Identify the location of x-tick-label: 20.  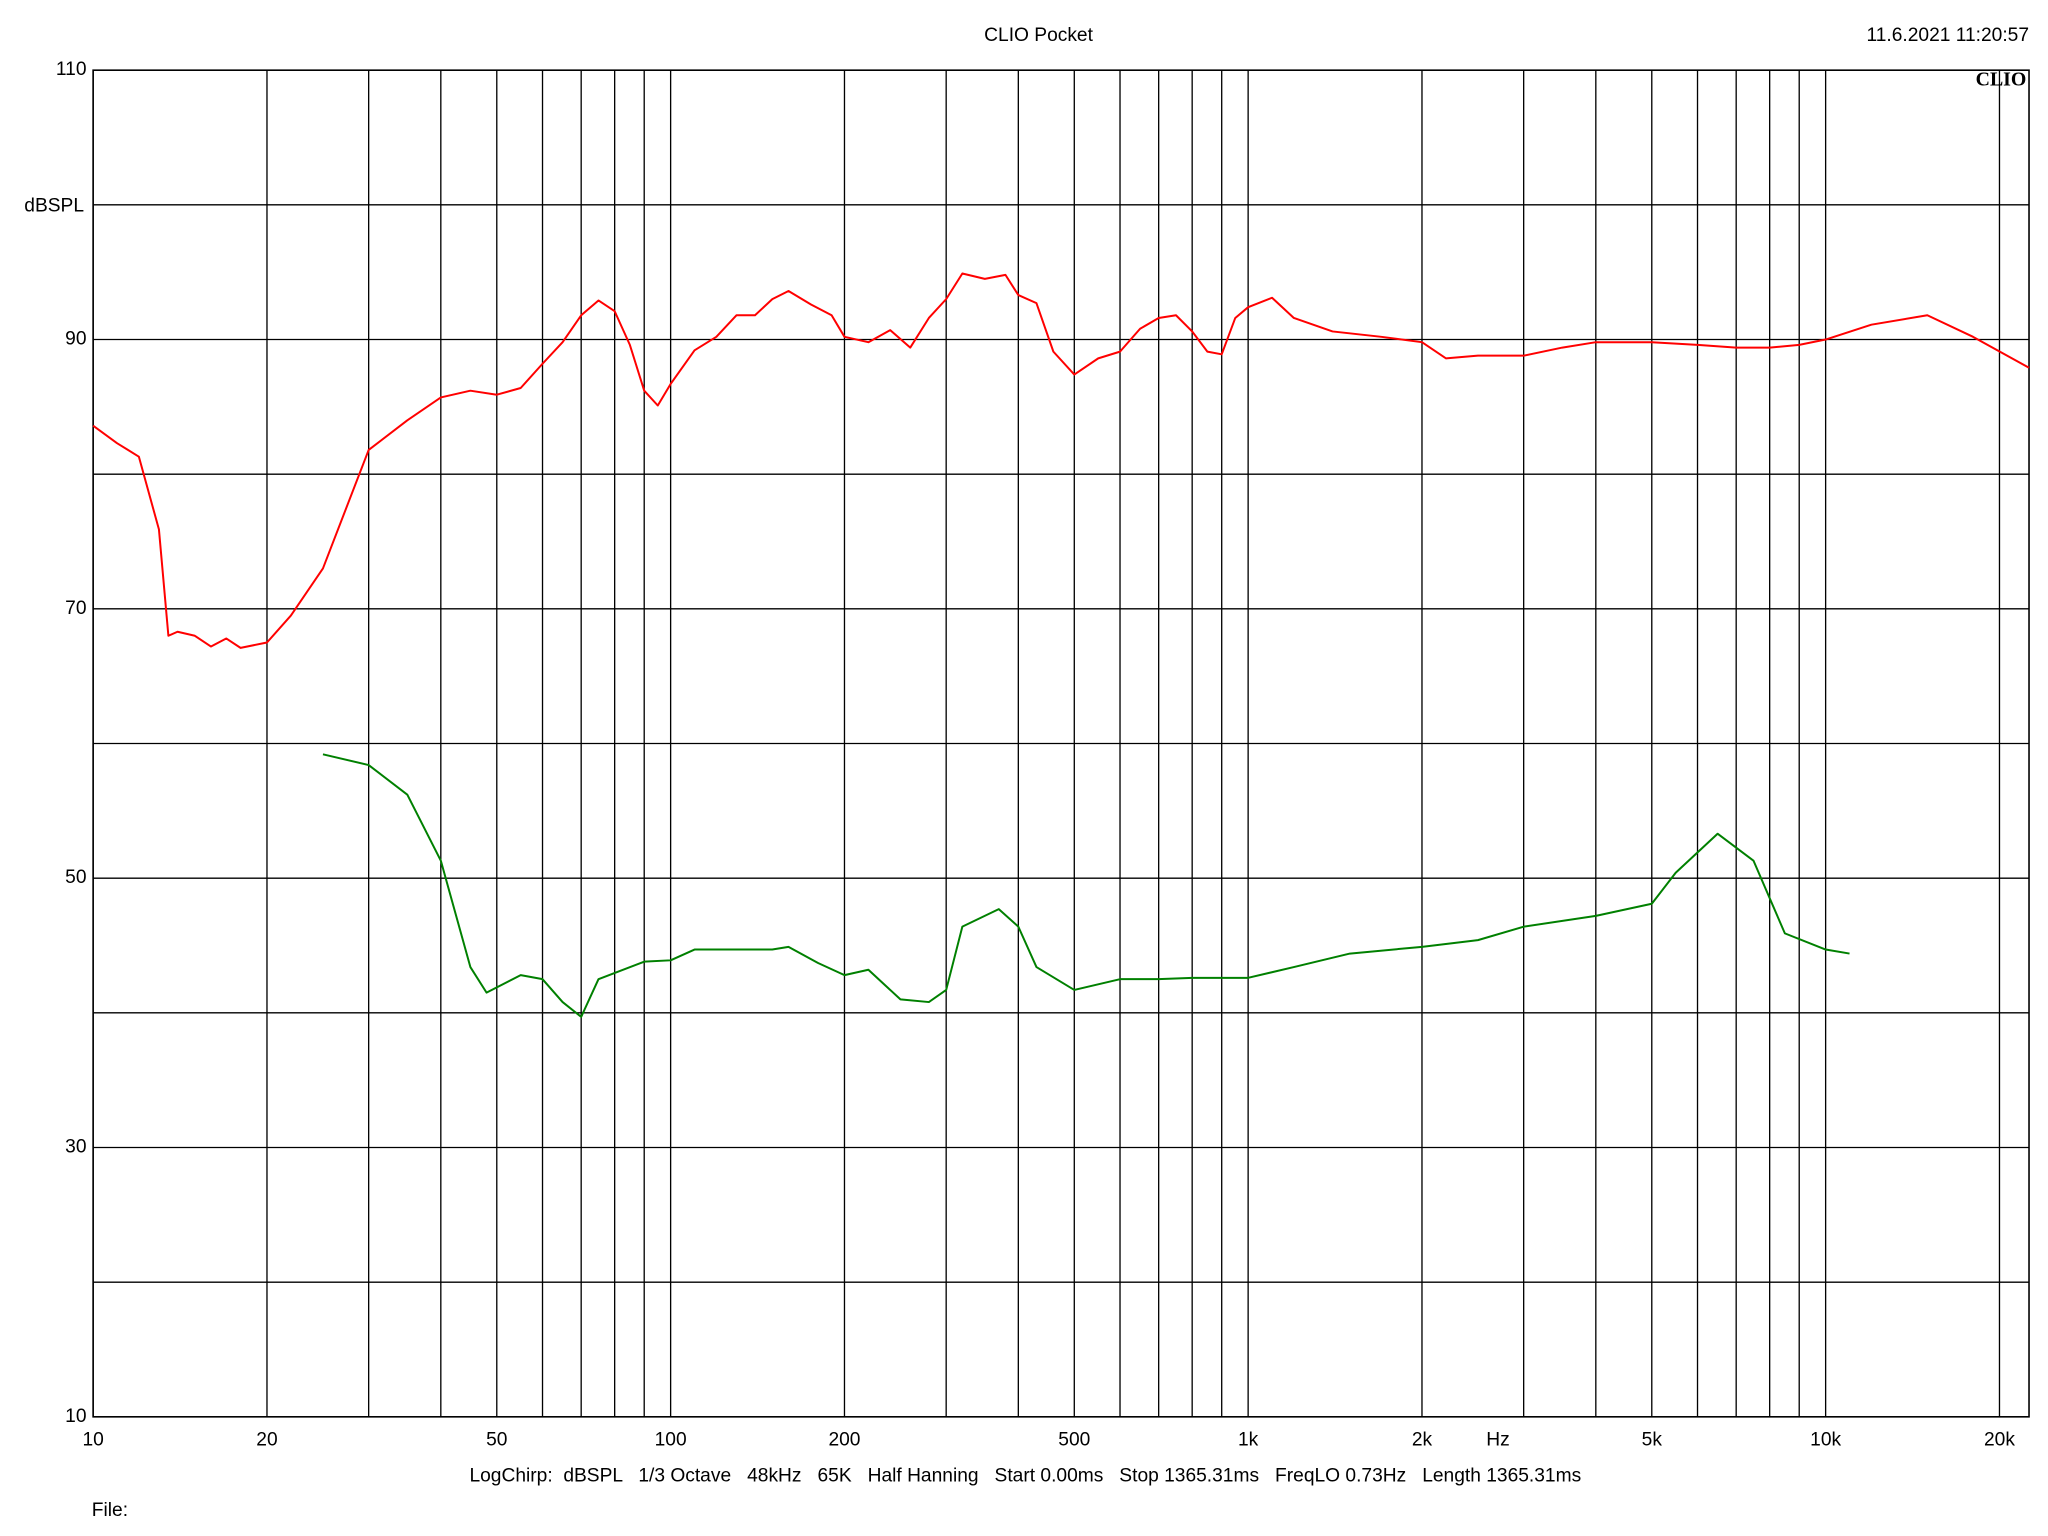
(266, 1440).